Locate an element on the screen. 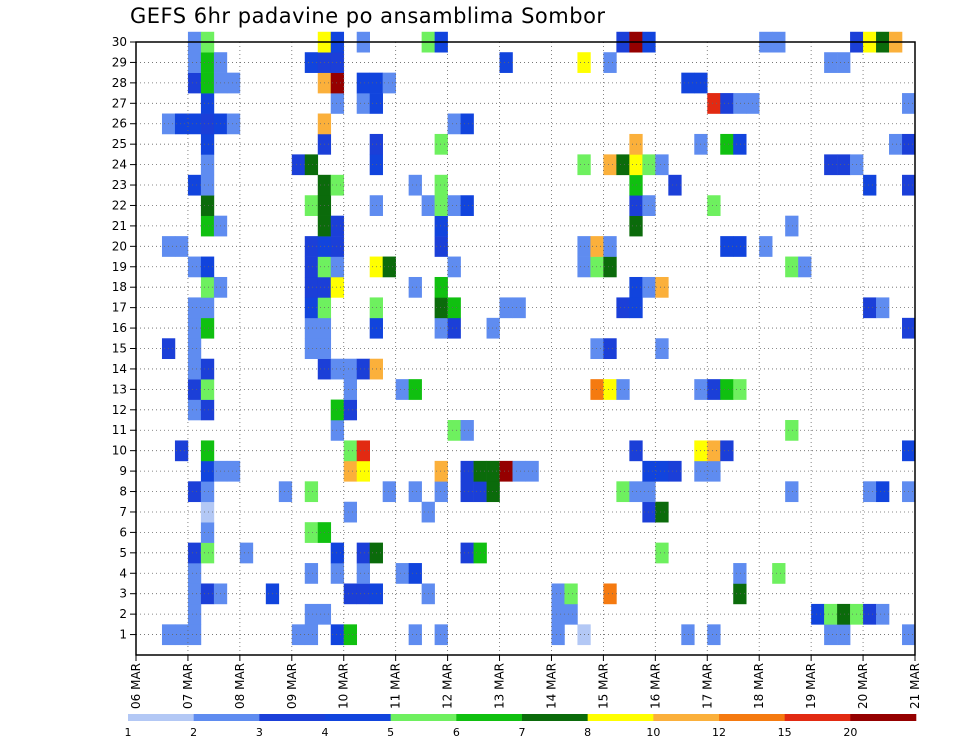  x-tick-label: 13 MAR is located at coordinates (500, 686).